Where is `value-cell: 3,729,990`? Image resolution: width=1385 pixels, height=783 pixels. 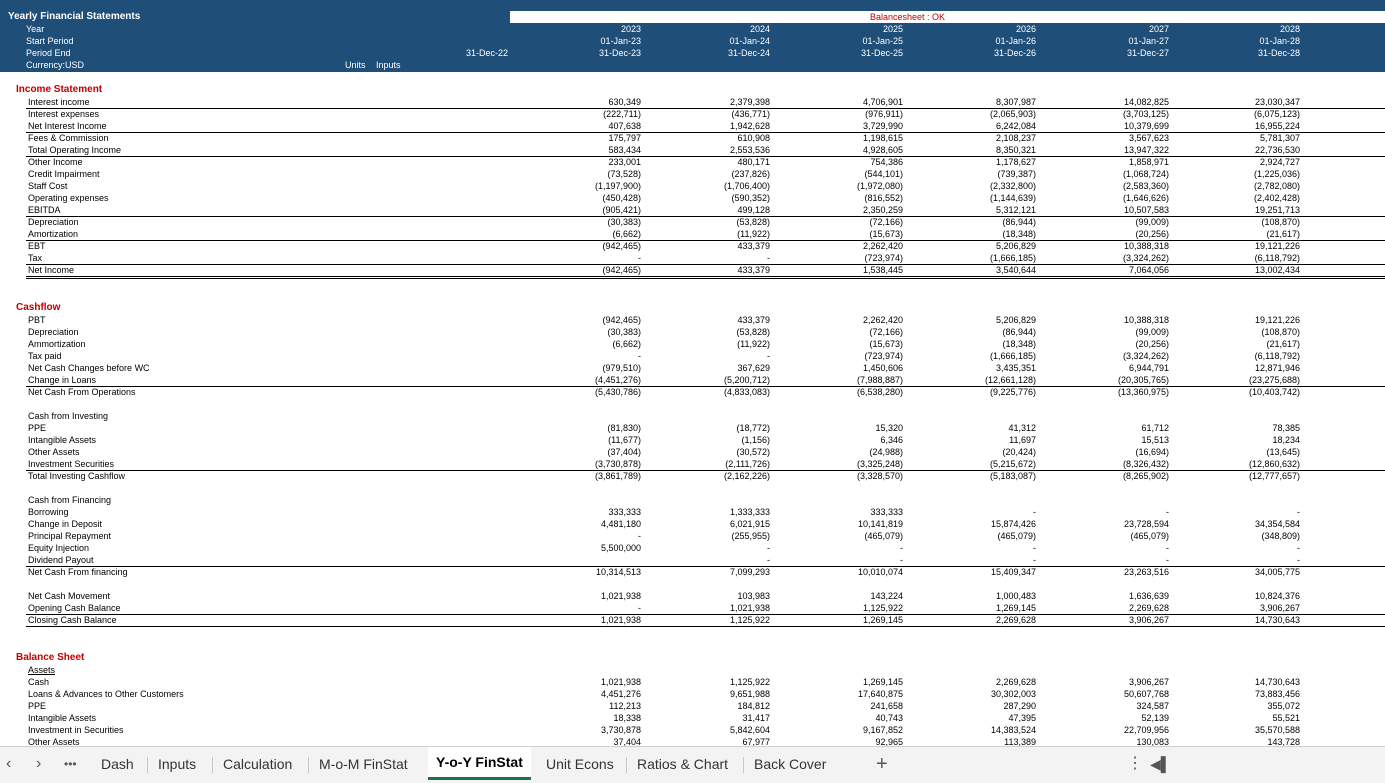
value-cell: 3,729,990 is located at coordinates (882, 126).